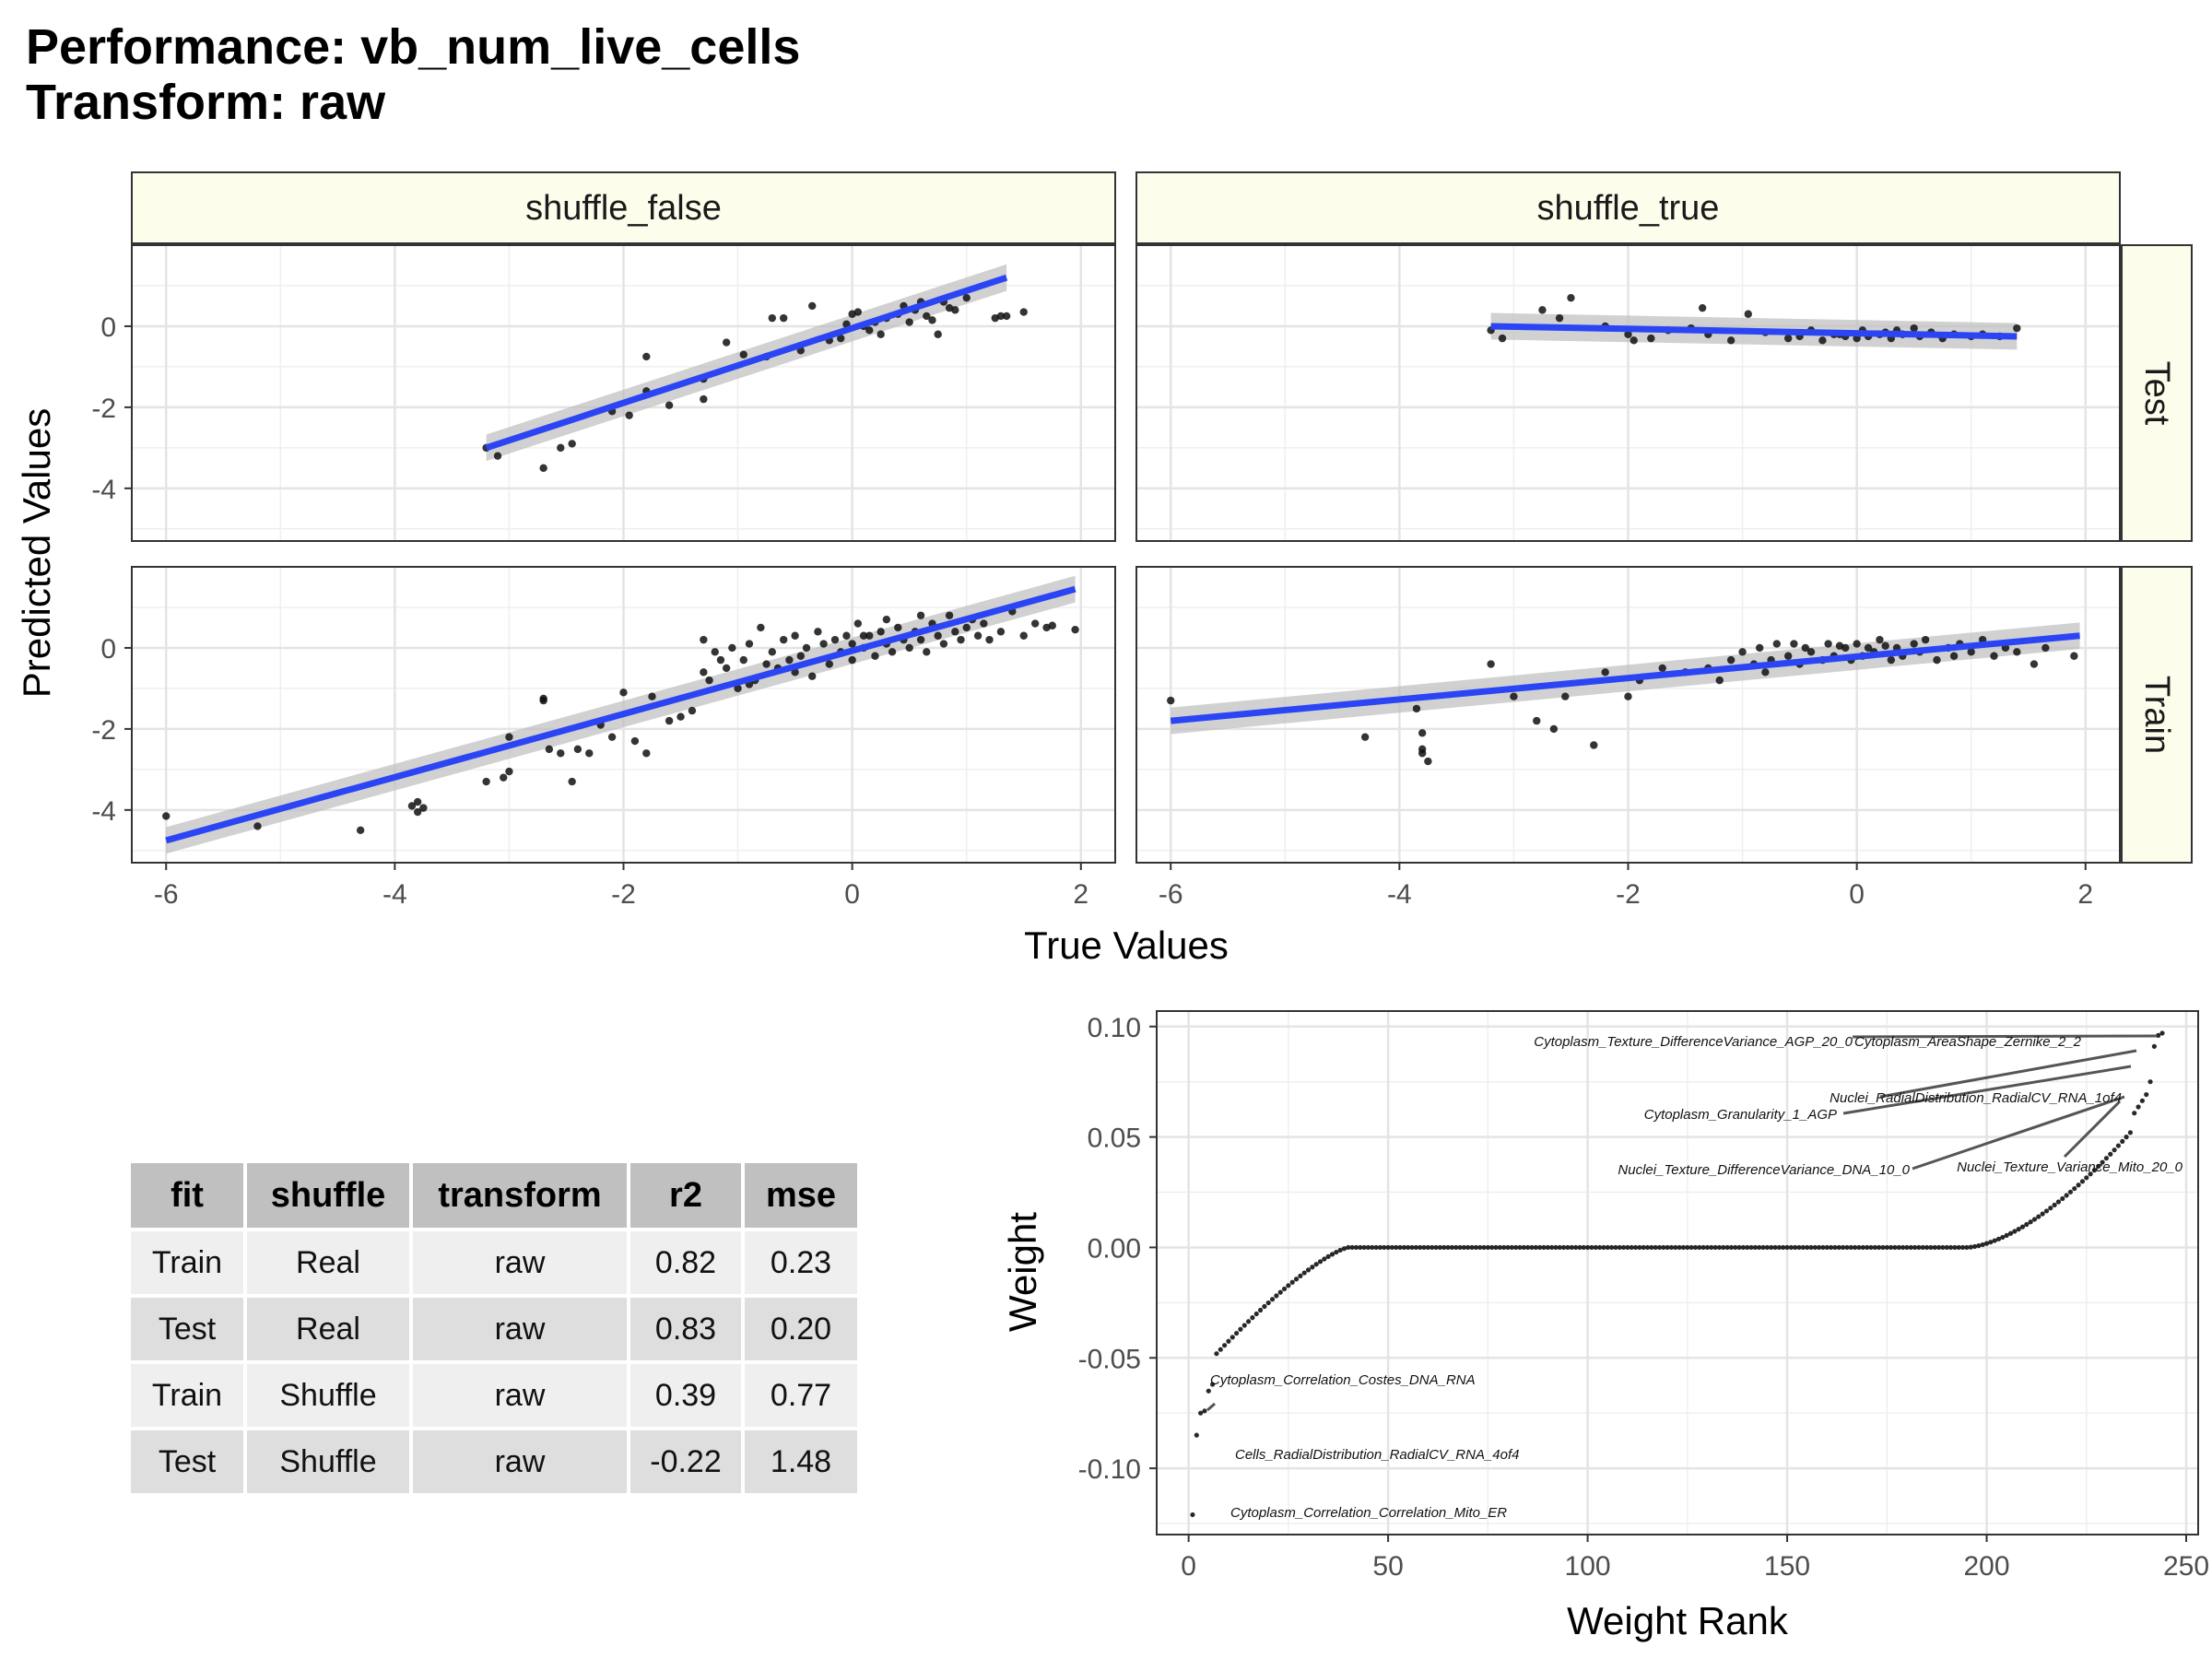  I want to click on table-cell: Train, so click(187, 1395).